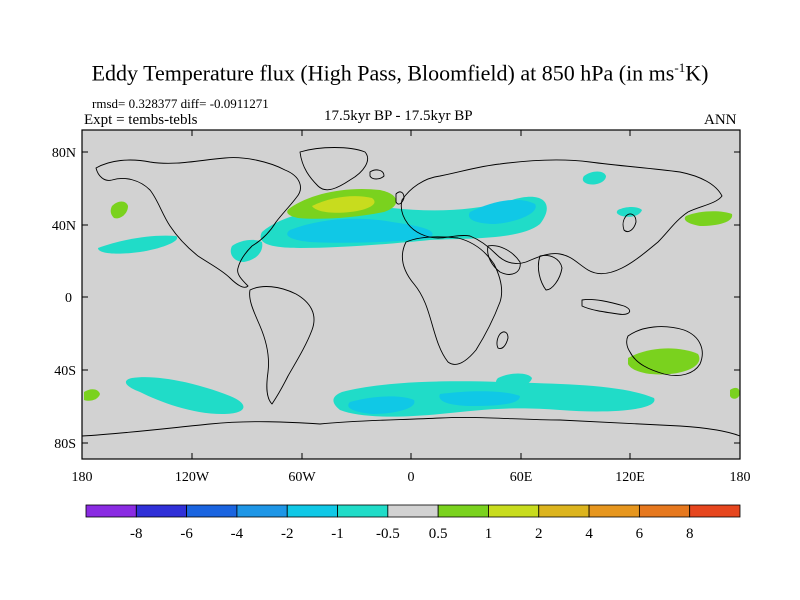 This screenshot has height=600, width=800. What do you see at coordinates (502, 211) in the screenshot?
I see `anomaly-europe-core` at bounding box center [502, 211].